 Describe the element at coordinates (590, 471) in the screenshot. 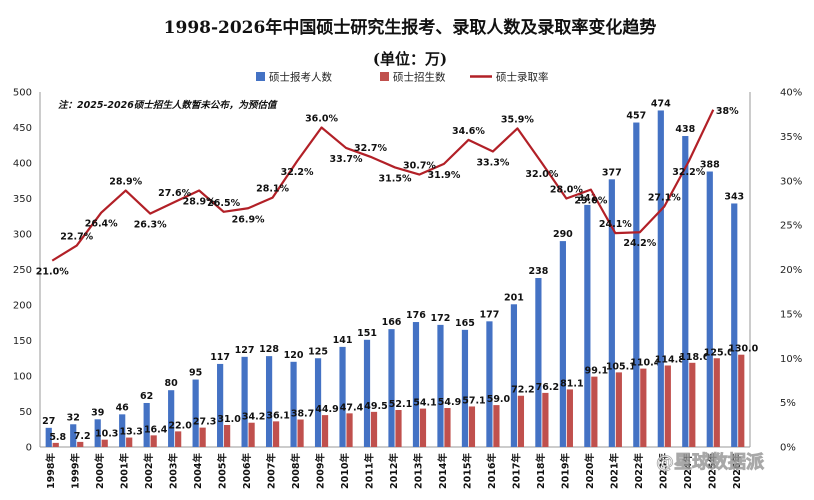

I see `x-tick-label: 2020年` at that location.